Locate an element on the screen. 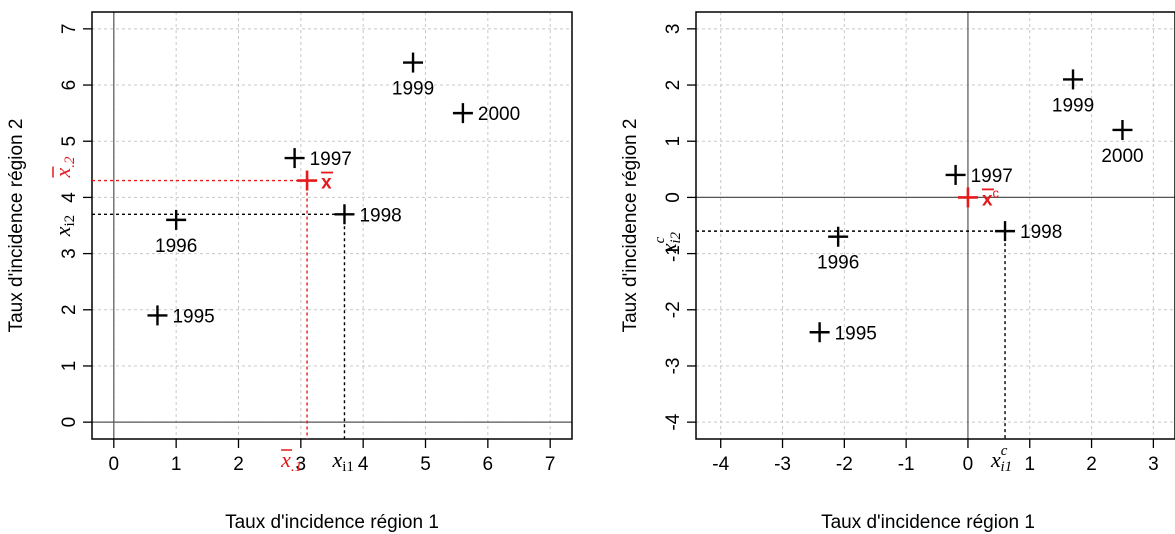 This screenshot has height=534, width=1175. mean-x-sub: .1 is located at coordinates (296, 467).